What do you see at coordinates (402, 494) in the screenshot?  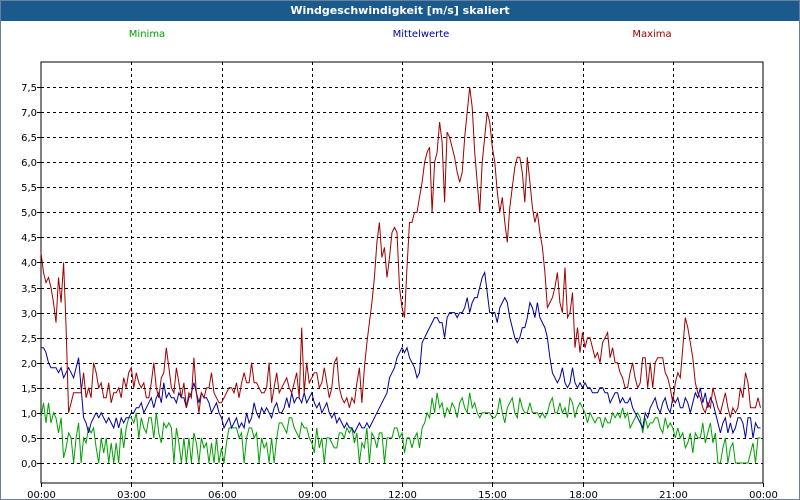 I see `x-tick-time: 12:00` at bounding box center [402, 494].